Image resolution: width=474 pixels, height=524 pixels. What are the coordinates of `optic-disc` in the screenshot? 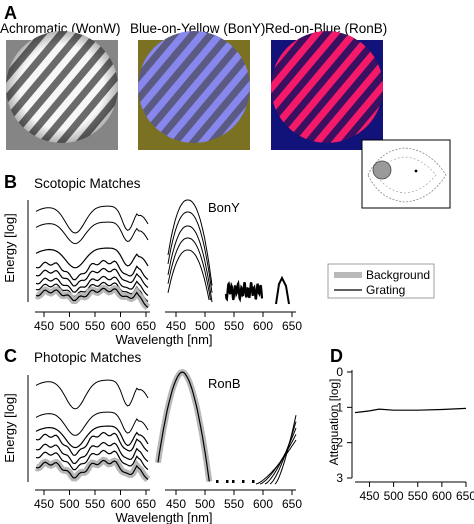 It's located at (382, 170).